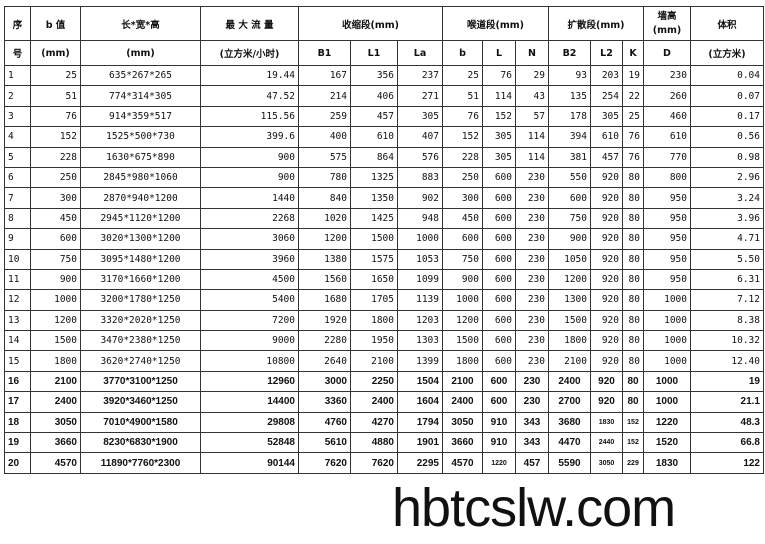 This screenshot has width=765, height=544. Describe the element at coordinates (667, 341) in the screenshot. I see `cell-D: 1000` at that location.